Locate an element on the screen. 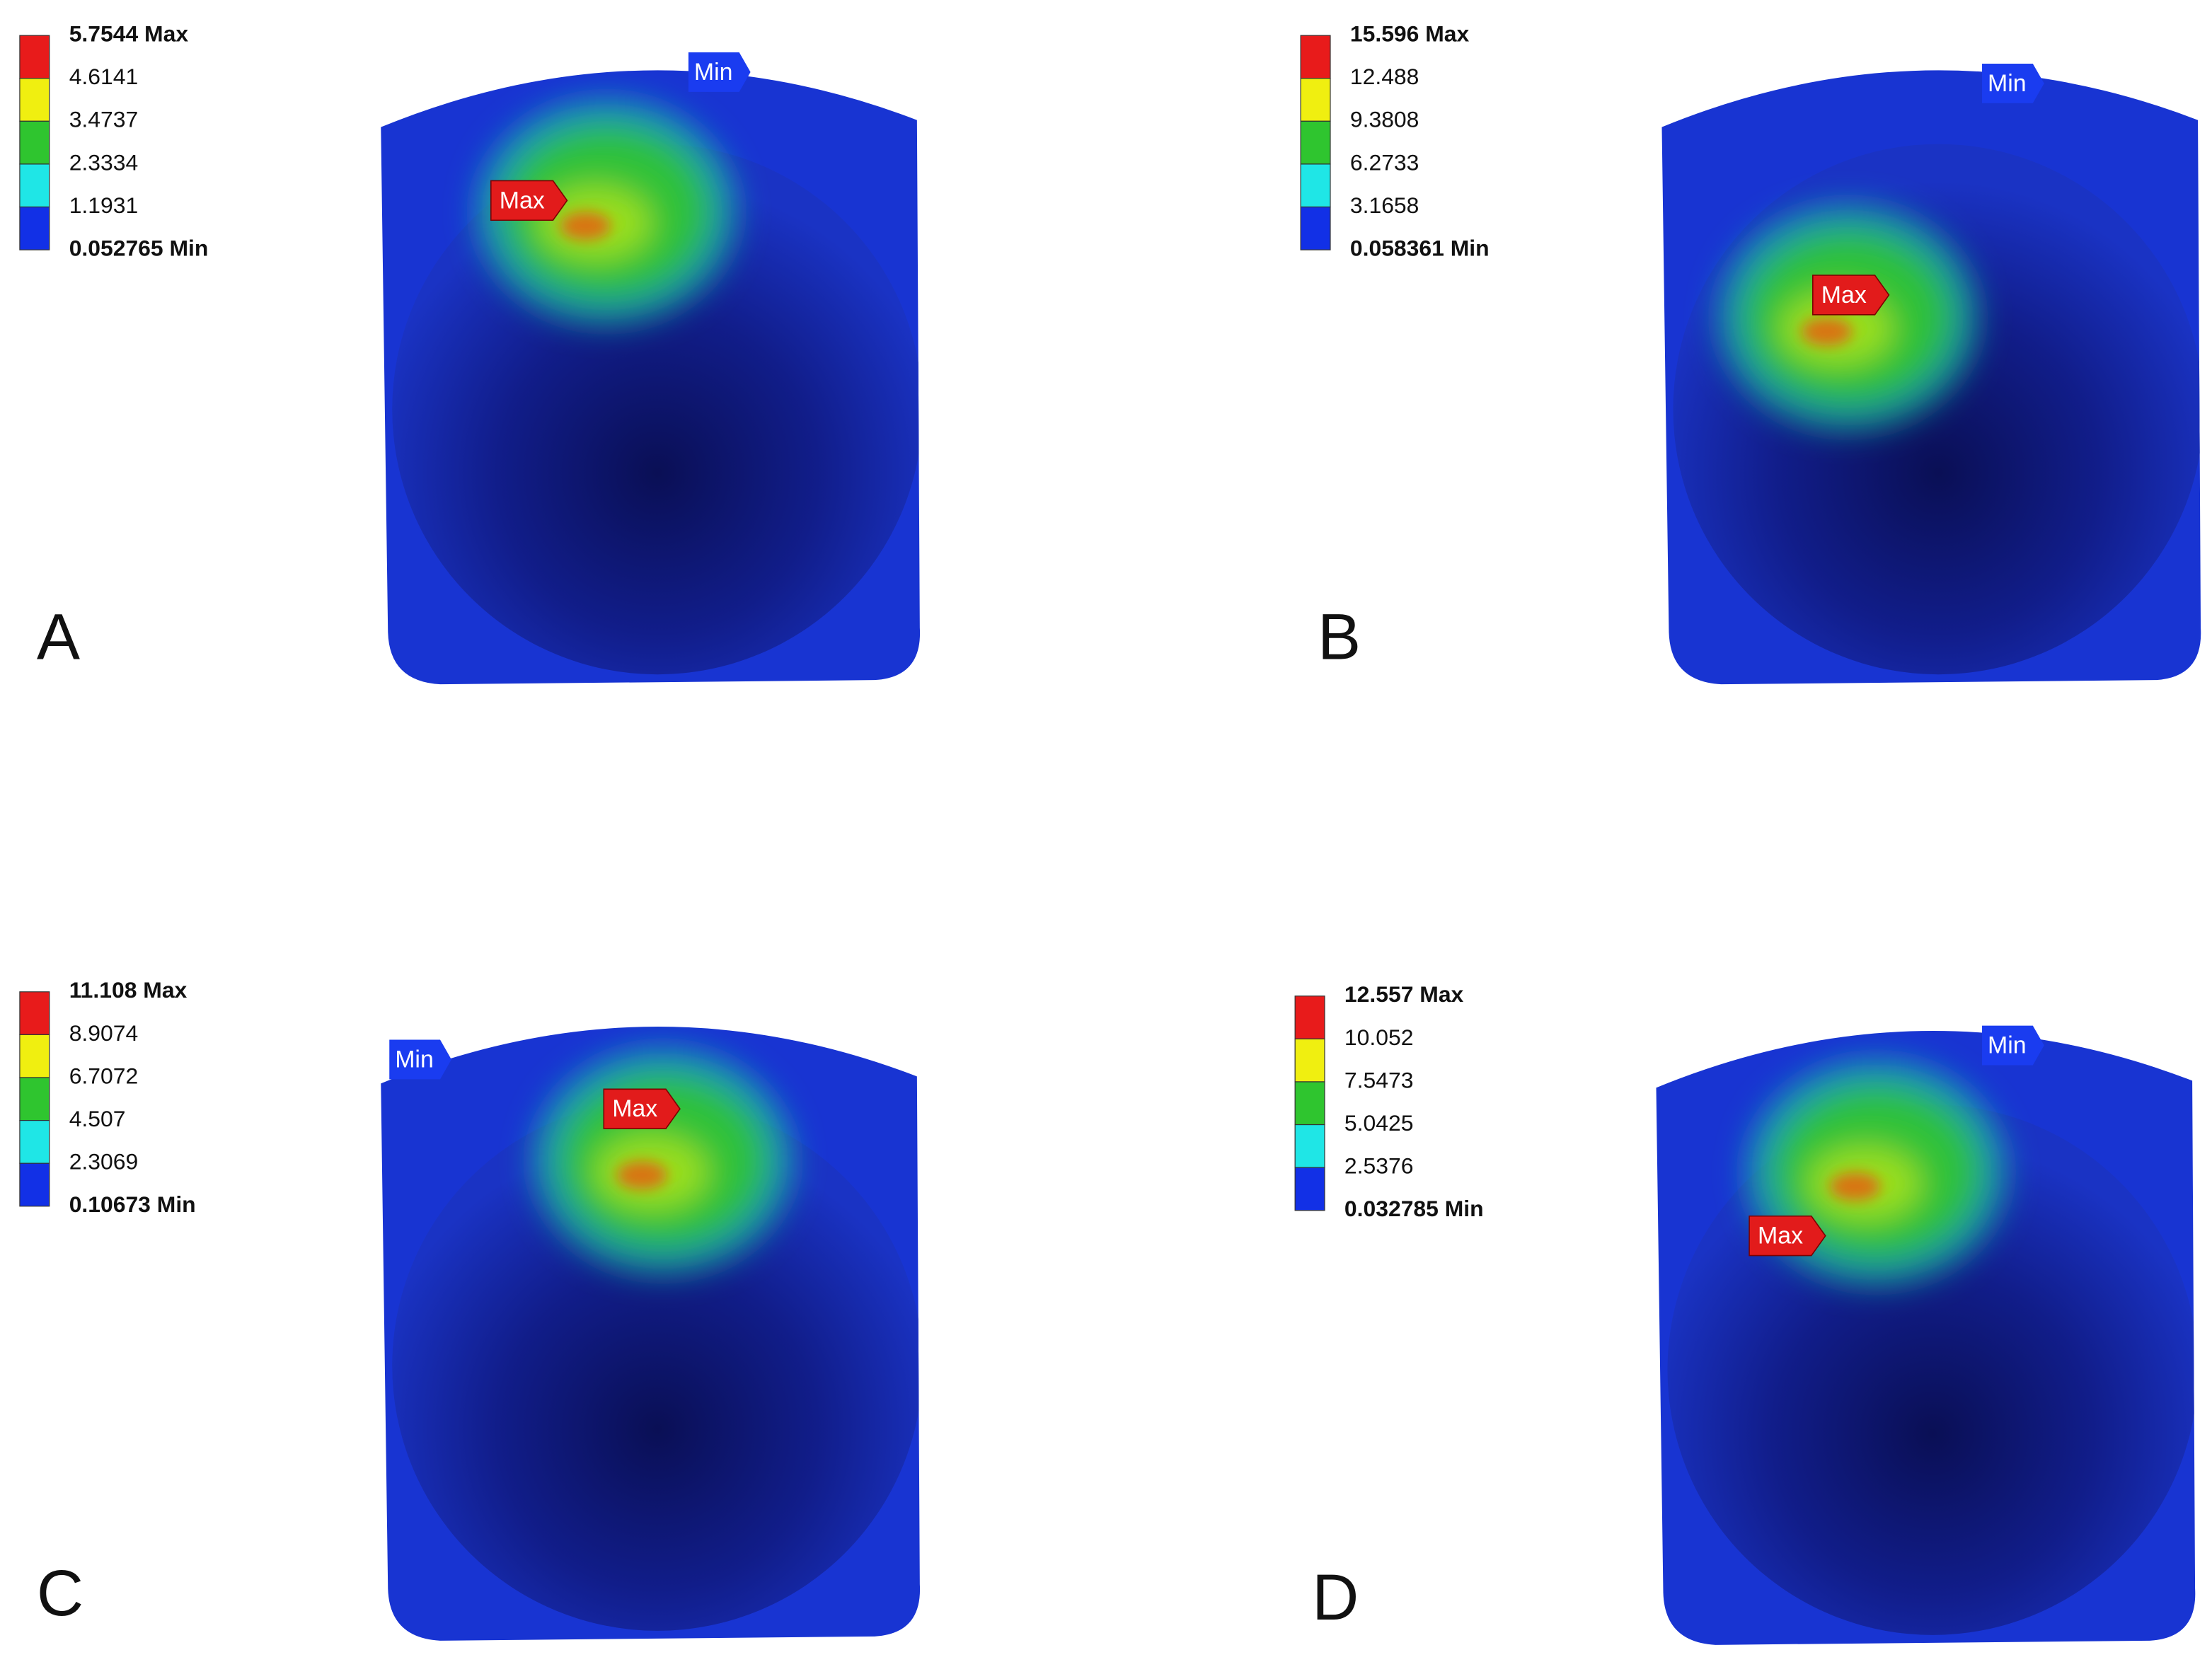 This screenshot has height=1662, width=2212. panel-label: D is located at coordinates (1335, 1598).